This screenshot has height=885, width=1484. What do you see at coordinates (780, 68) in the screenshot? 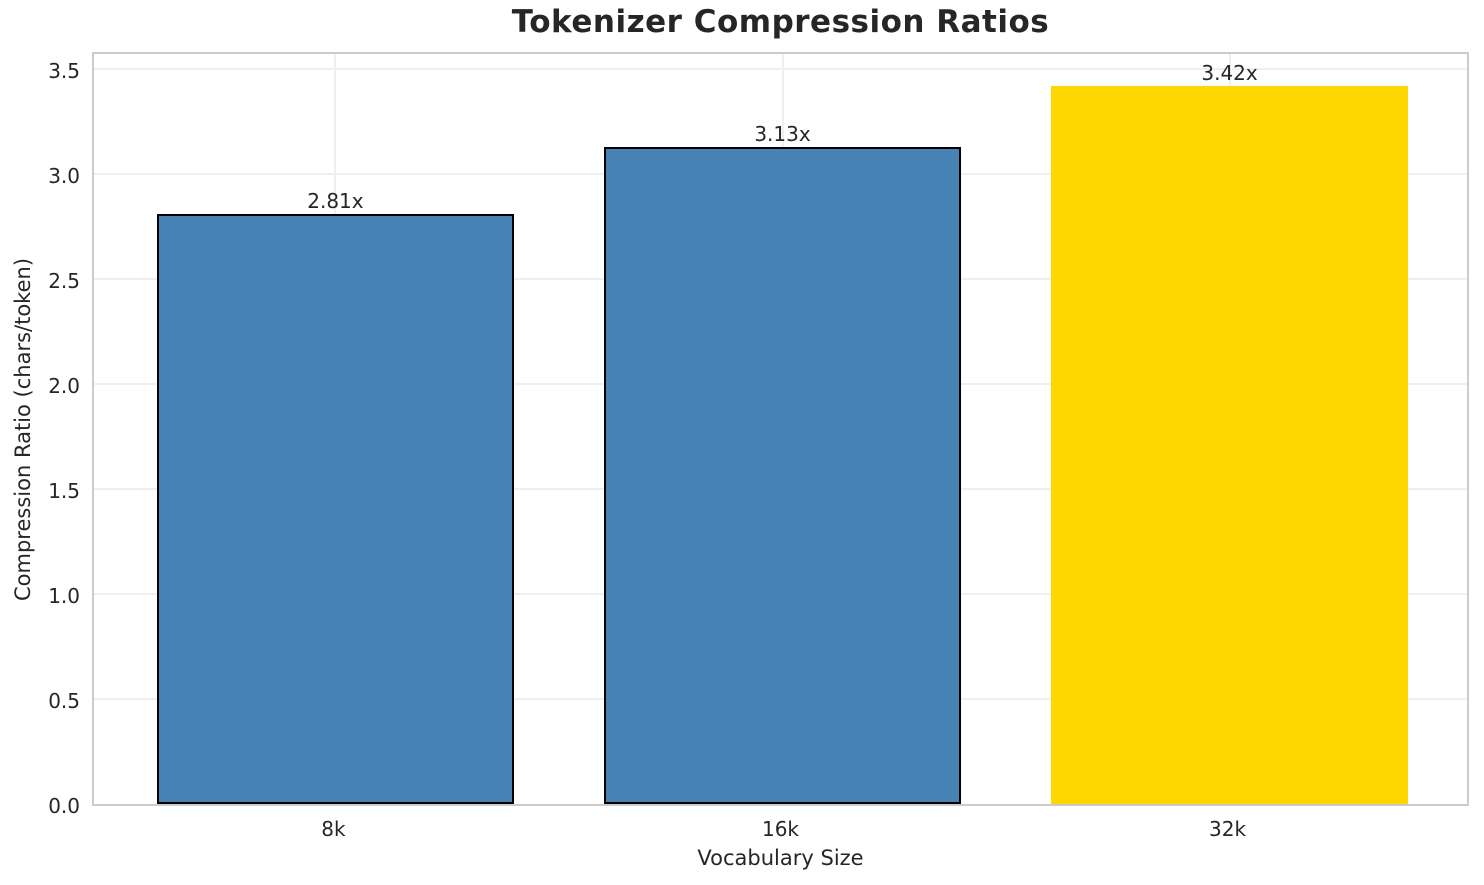
I see `horizontal-gridline` at bounding box center [780, 68].